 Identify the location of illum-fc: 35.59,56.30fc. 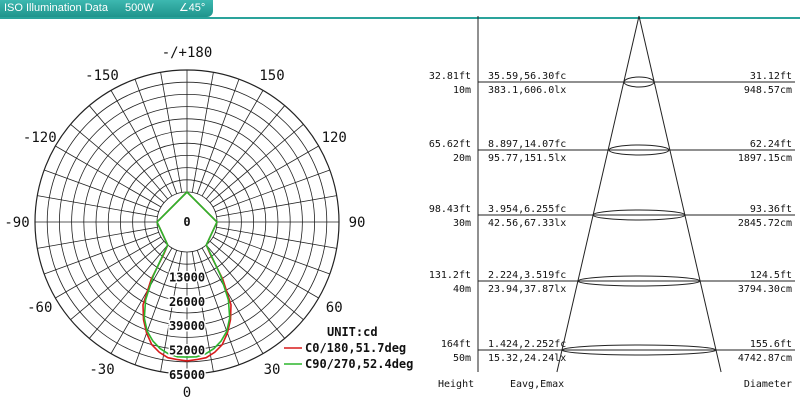
(527, 76).